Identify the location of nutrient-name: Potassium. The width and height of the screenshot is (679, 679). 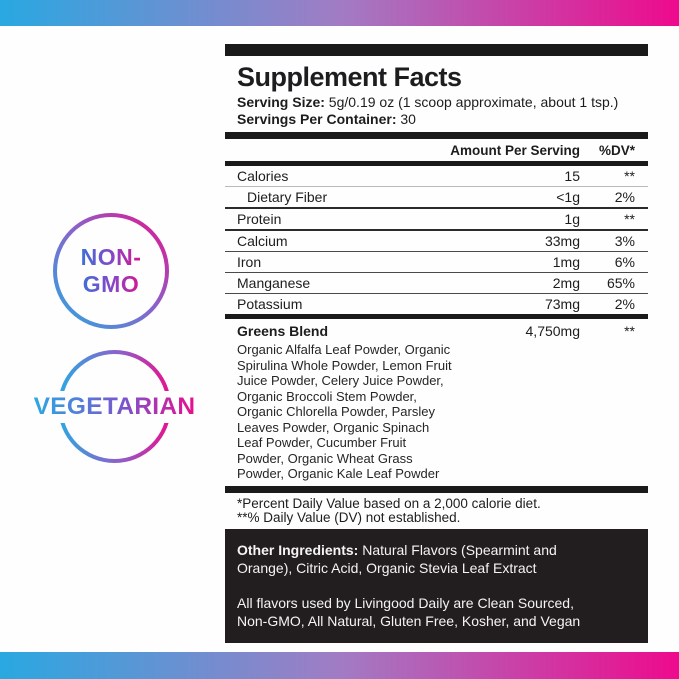
(270, 304).